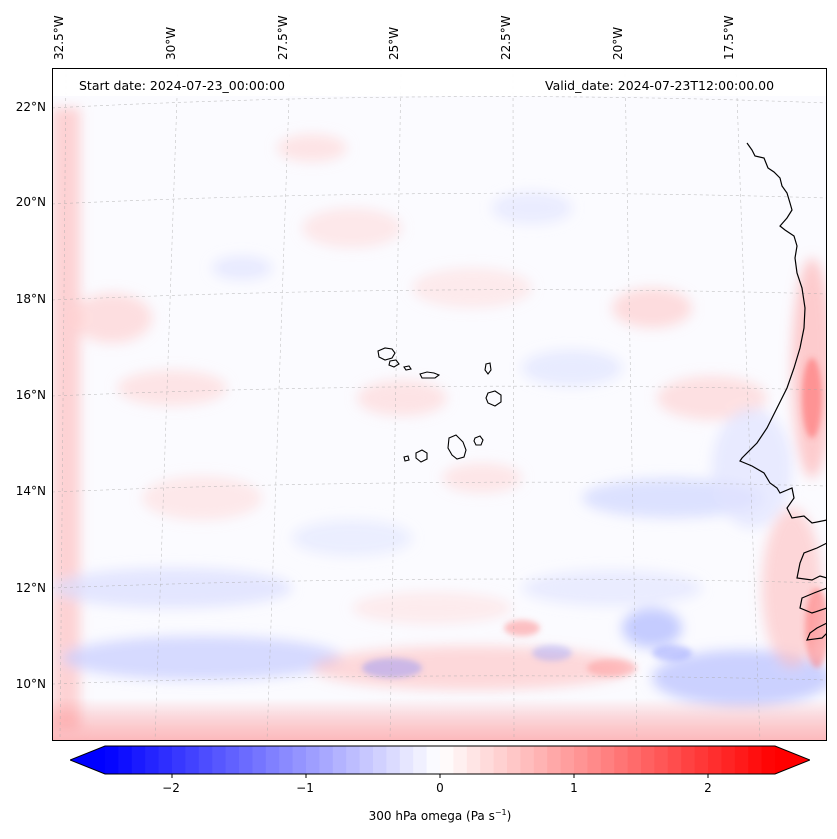 This screenshot has height=839, width=837. I want to click on island-sao-nicolau, so click(430, 375).